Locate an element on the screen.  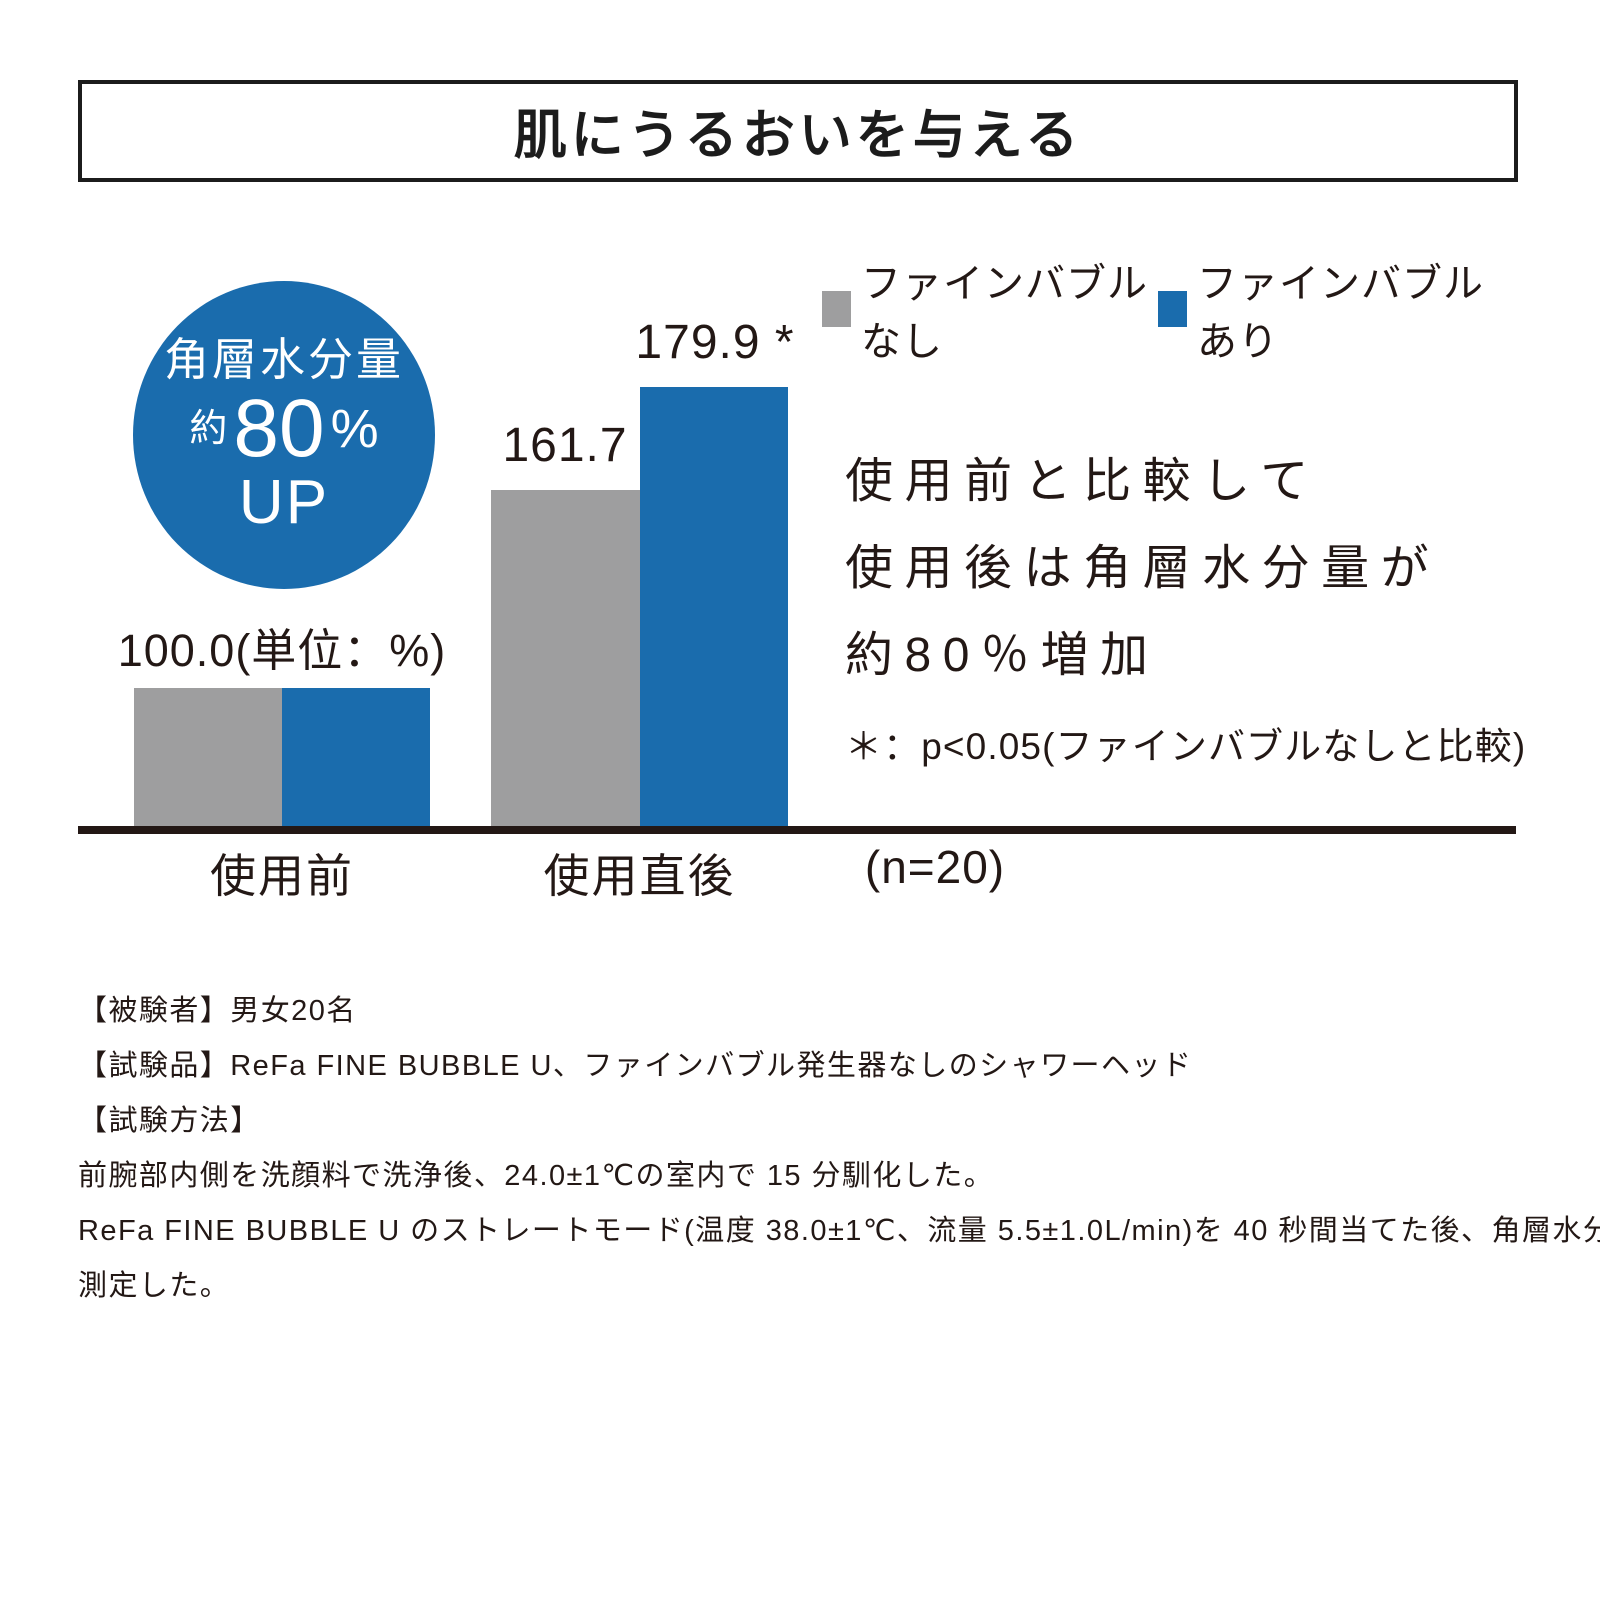
category-label-before: 使用前 is located at coordinates (282, 876).